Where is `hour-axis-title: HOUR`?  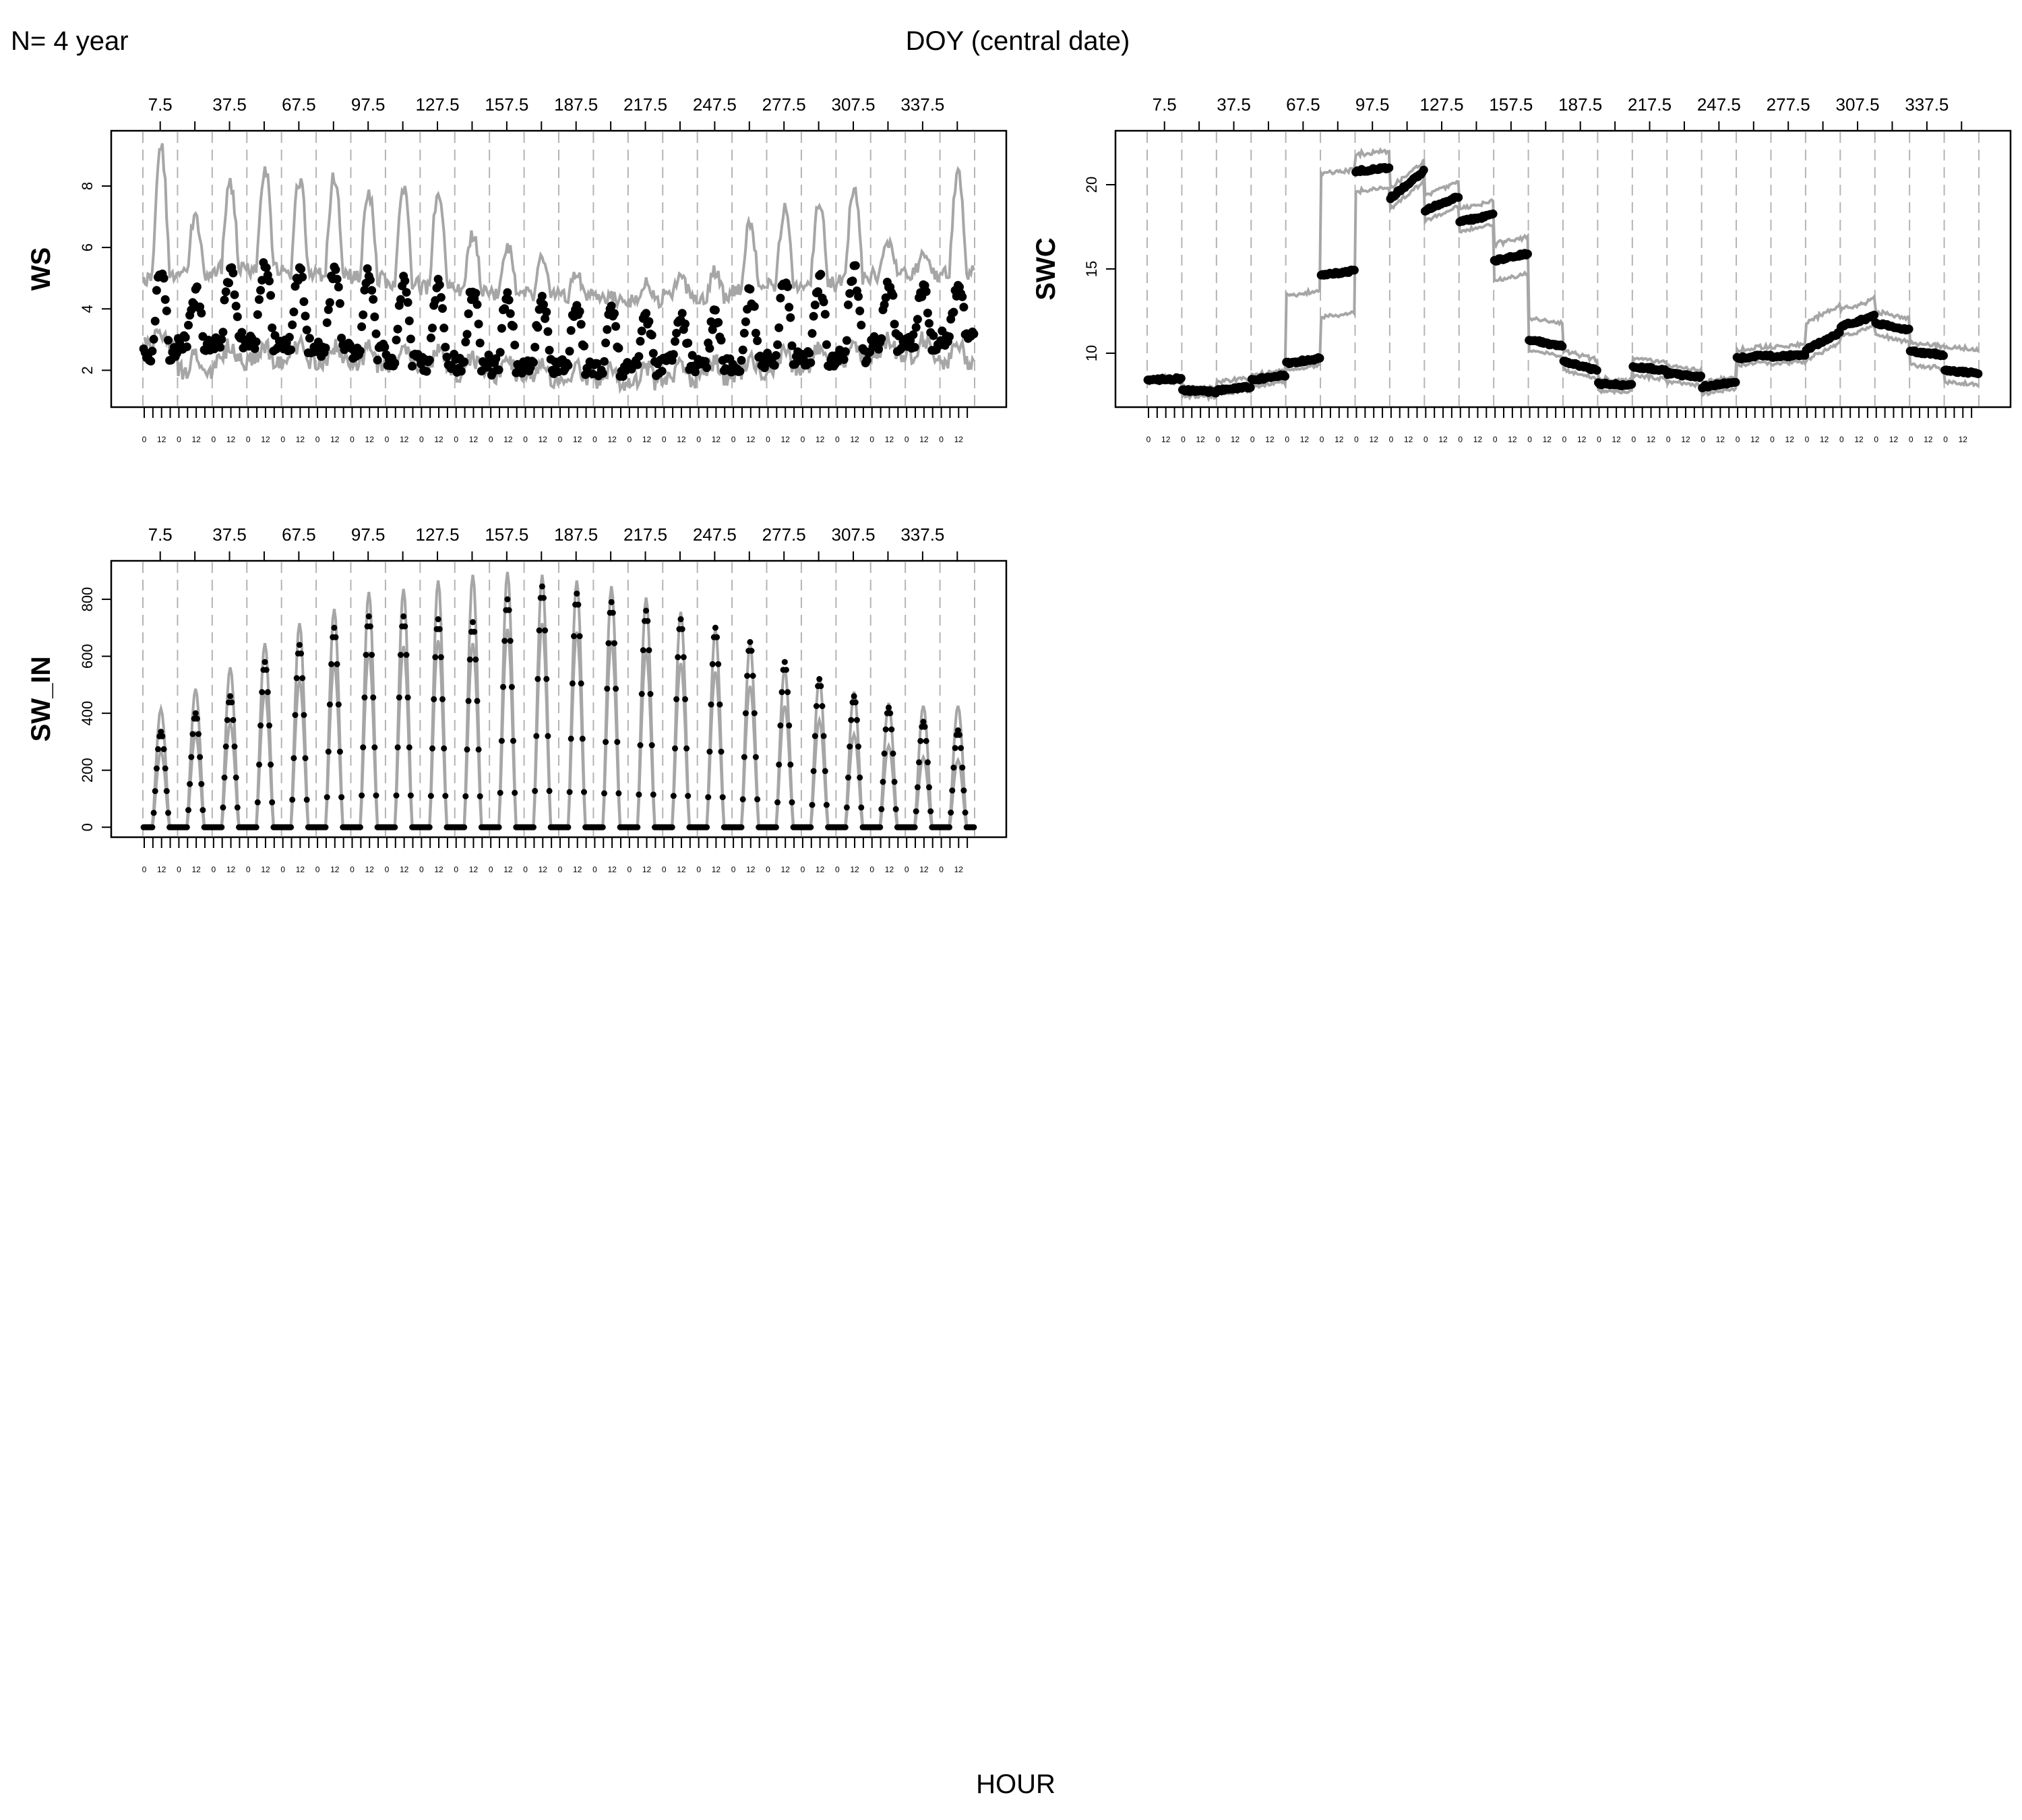 hour-axis-title: HOUR is located at coordinates (1015, 1784).